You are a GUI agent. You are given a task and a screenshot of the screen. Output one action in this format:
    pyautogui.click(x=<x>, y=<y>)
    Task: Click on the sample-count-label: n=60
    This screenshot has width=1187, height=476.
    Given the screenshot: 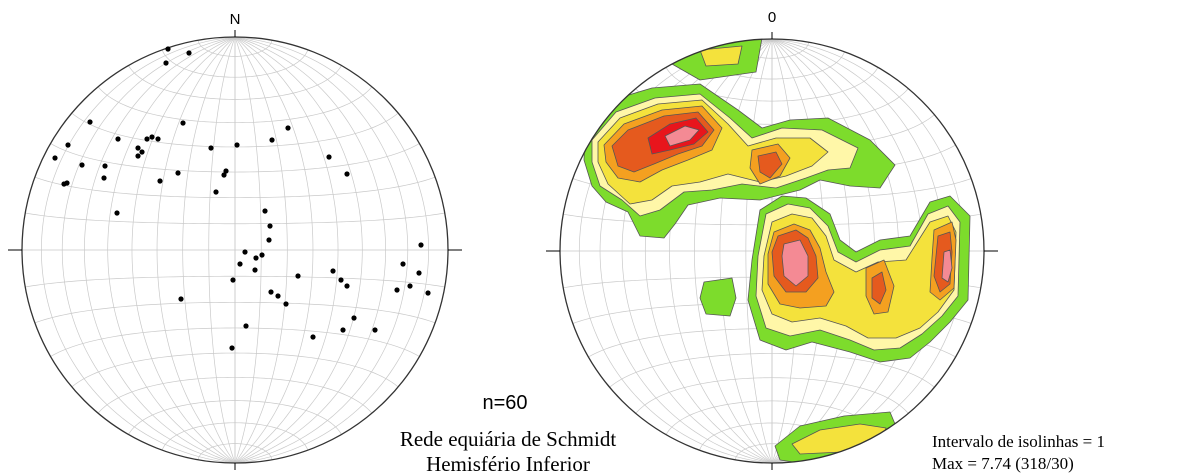 What is the action you would take?
    pyautogui.click(x=504, y=403)
    